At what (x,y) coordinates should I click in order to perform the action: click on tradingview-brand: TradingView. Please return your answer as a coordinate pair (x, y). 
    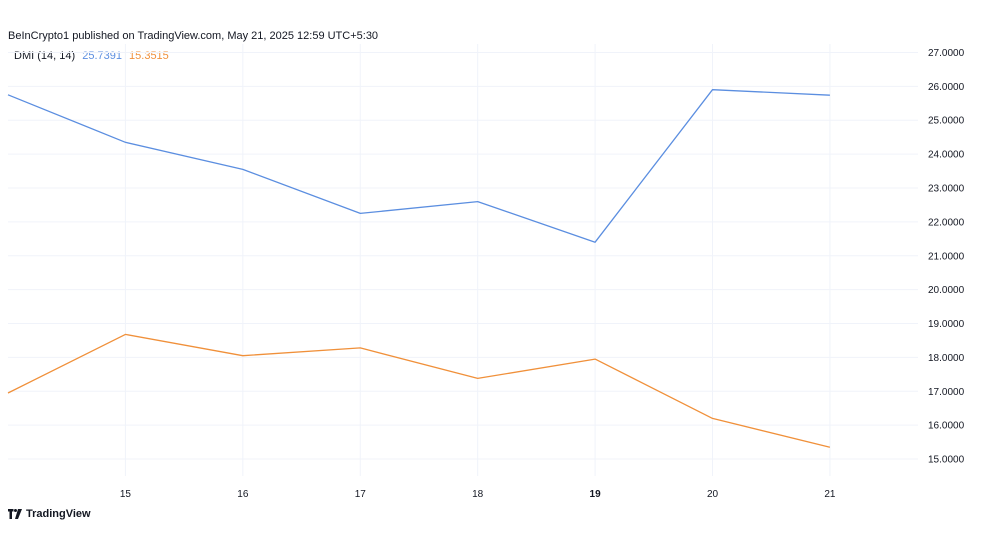
    Looking at the image, I should click on (49, 514).